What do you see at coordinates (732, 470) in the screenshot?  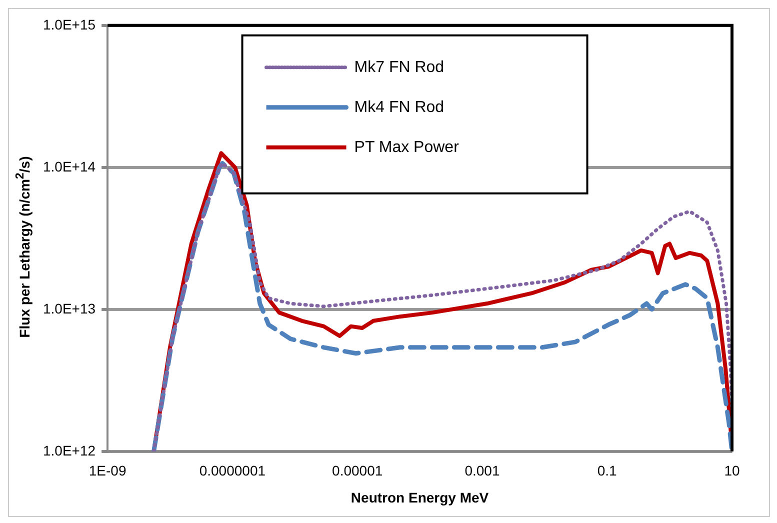 I see `x-tick-label: 10` at bounding box center [732, 470].